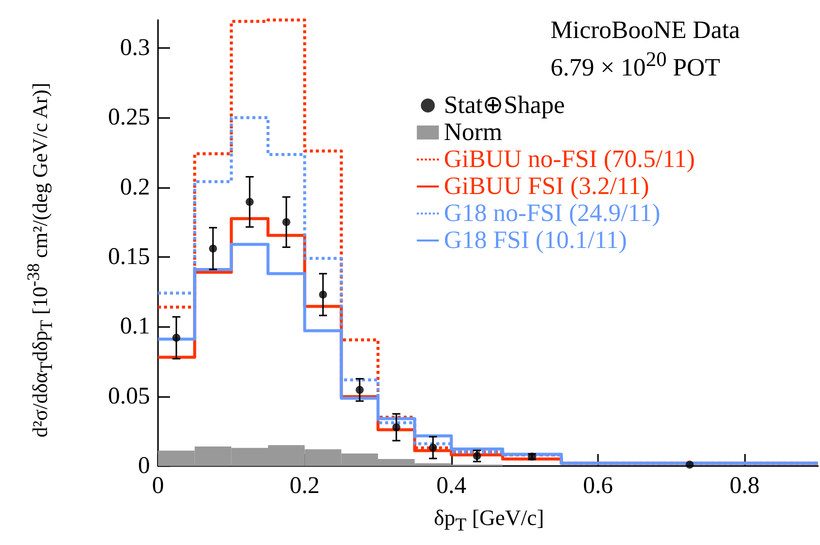 This screenshot has height=545, width=820. Describe the element at coordinates (489, 520) in the screenshot. I see `x-axis-title: δp$_{T}$ [GeV/c]` at that location.